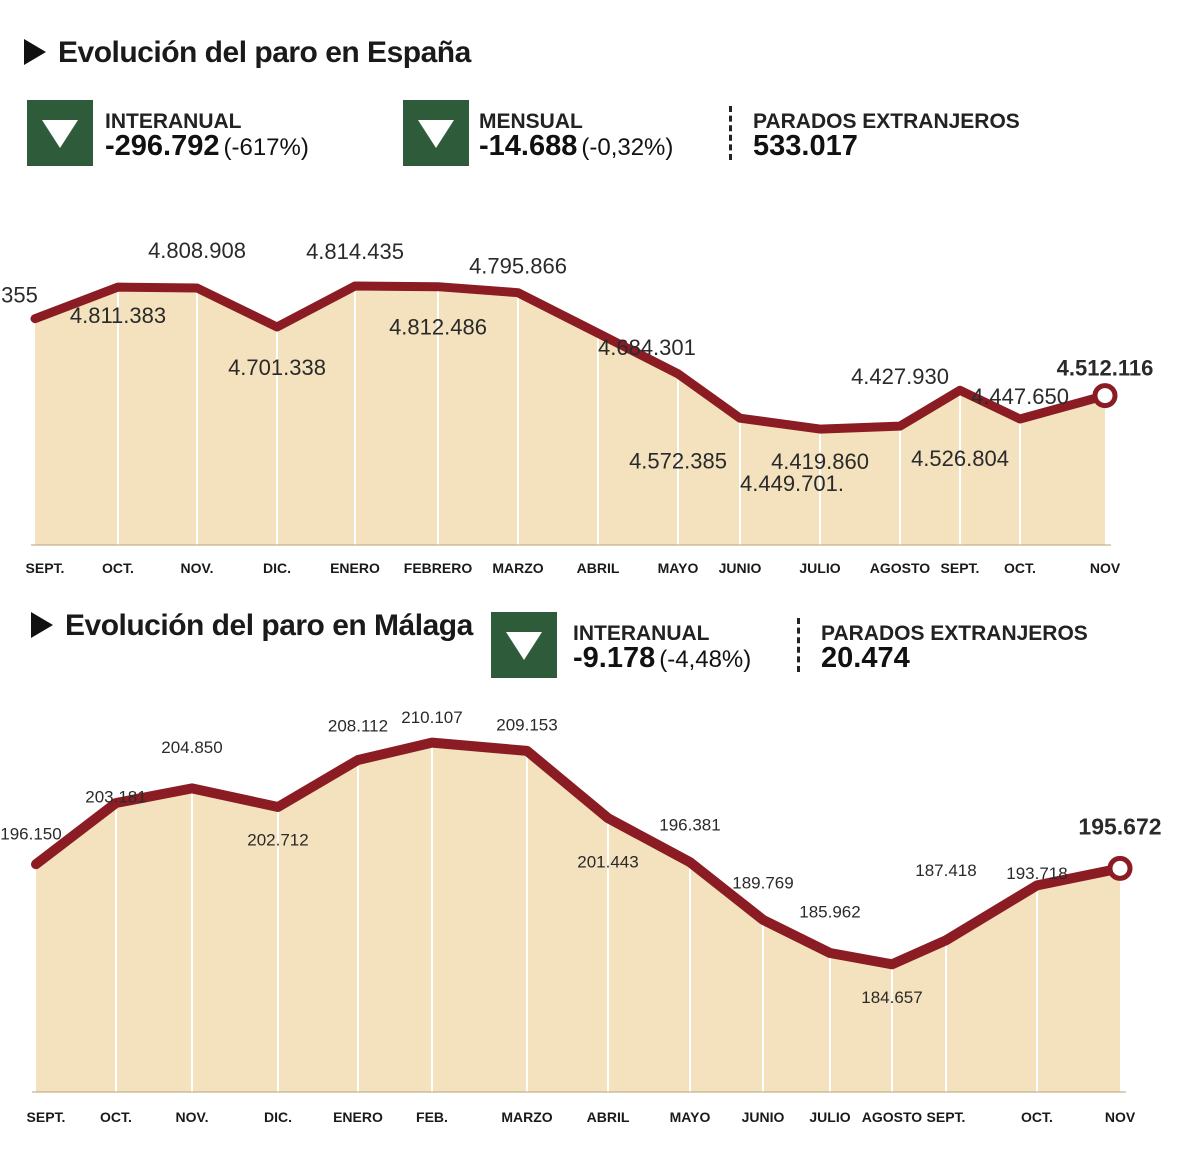  I want to click on data-label: 4.808.908, so click(197, 250).